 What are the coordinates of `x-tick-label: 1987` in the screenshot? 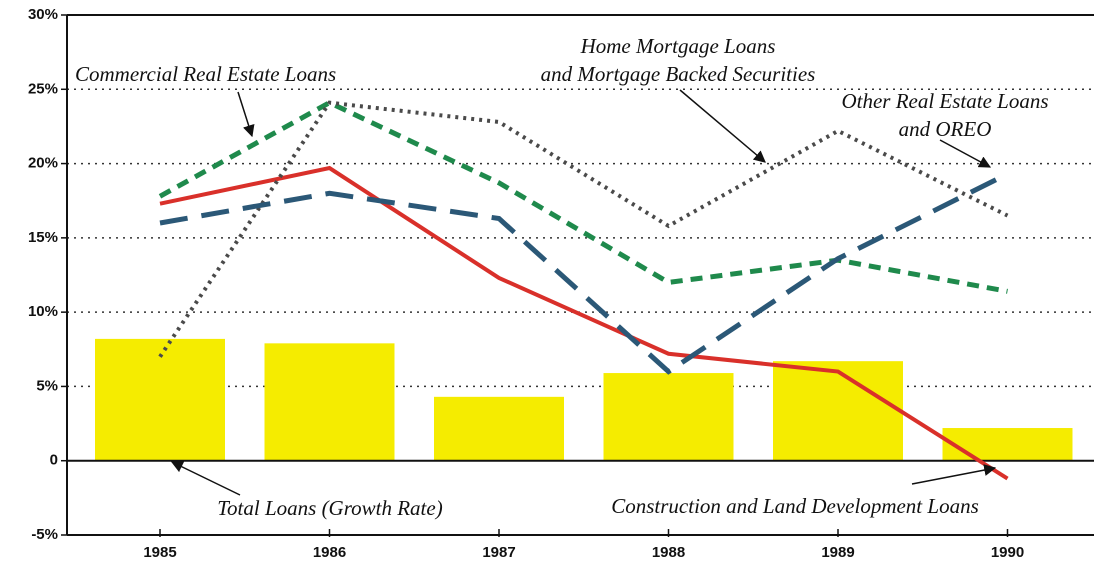 It's located at (498, 552).